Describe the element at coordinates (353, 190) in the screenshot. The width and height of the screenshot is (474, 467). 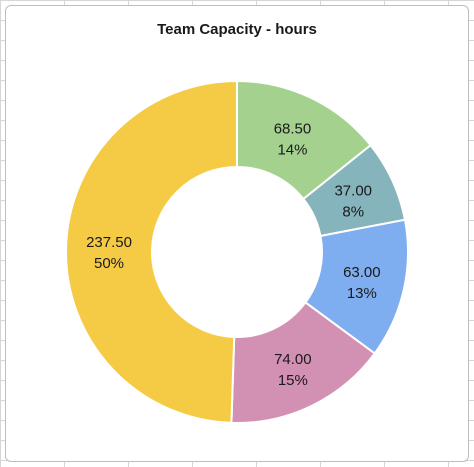
I see `slice-value-label: 37.00` at that location.